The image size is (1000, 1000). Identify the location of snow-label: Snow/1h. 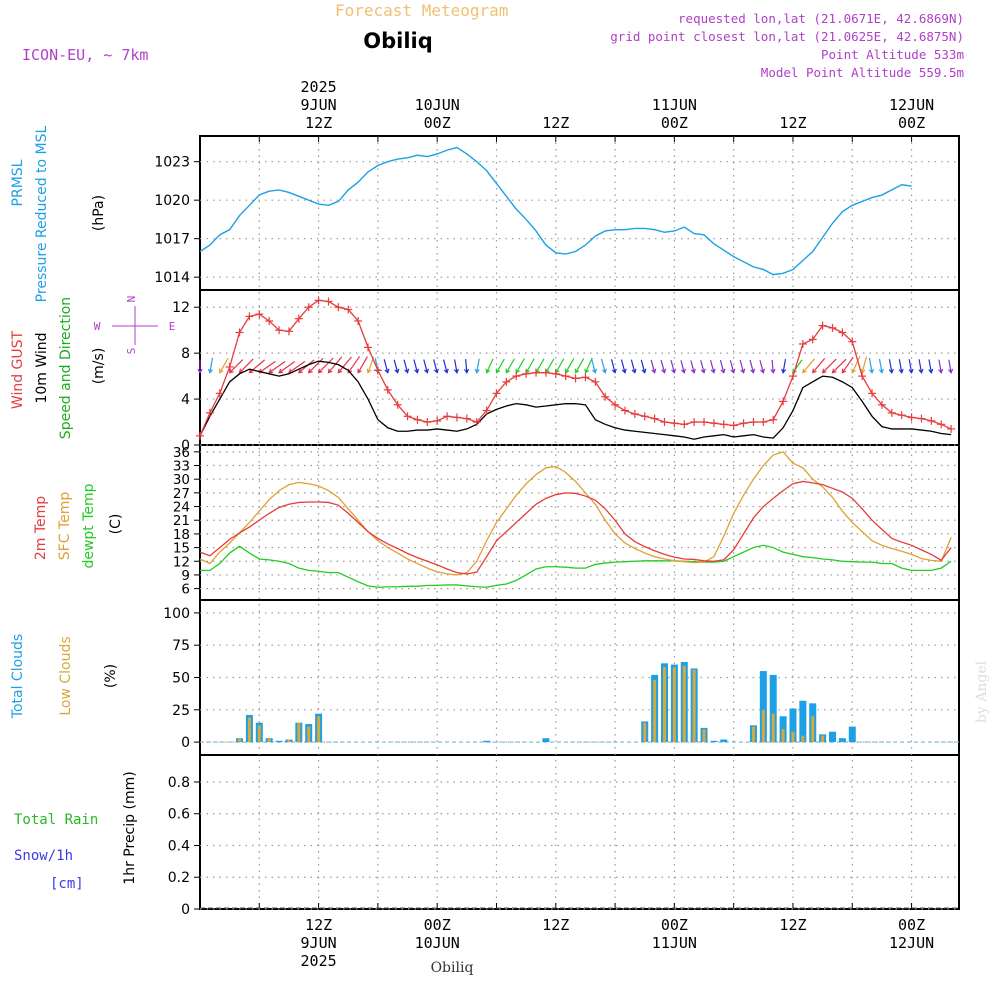
(43, 856).